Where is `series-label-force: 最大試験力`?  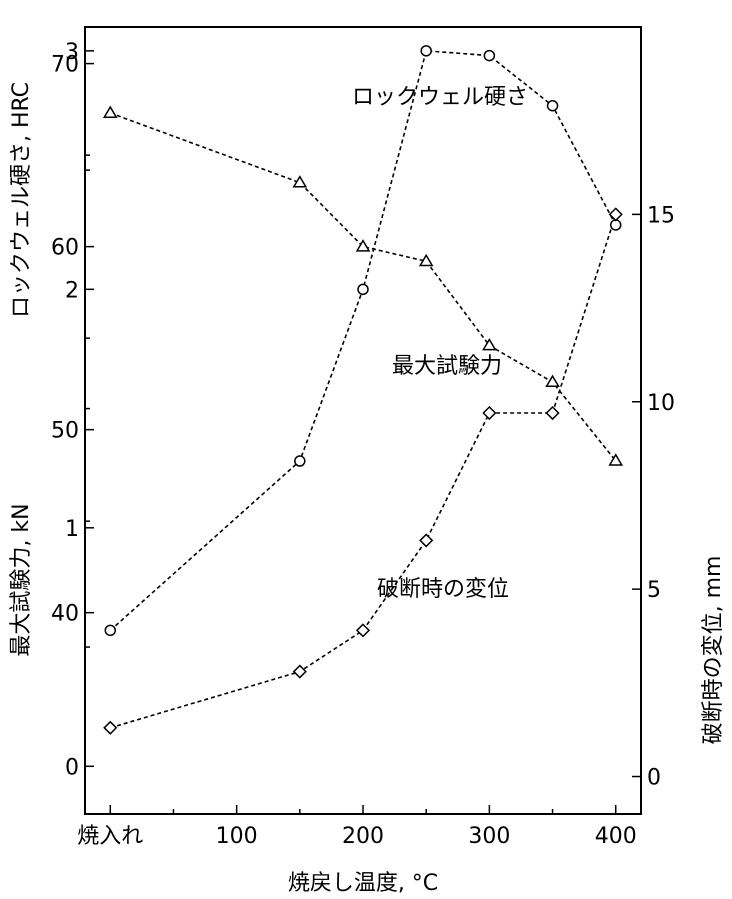
series-label-force: 最大試験力 is located at coordinates (447, 366).